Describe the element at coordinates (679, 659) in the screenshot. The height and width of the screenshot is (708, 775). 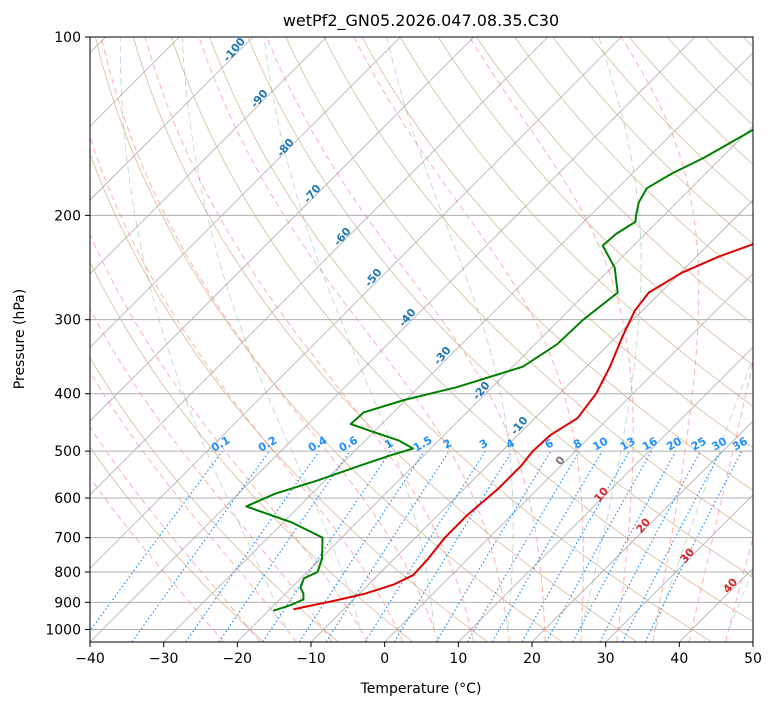
I see `x-tick-label: 40` at that location.